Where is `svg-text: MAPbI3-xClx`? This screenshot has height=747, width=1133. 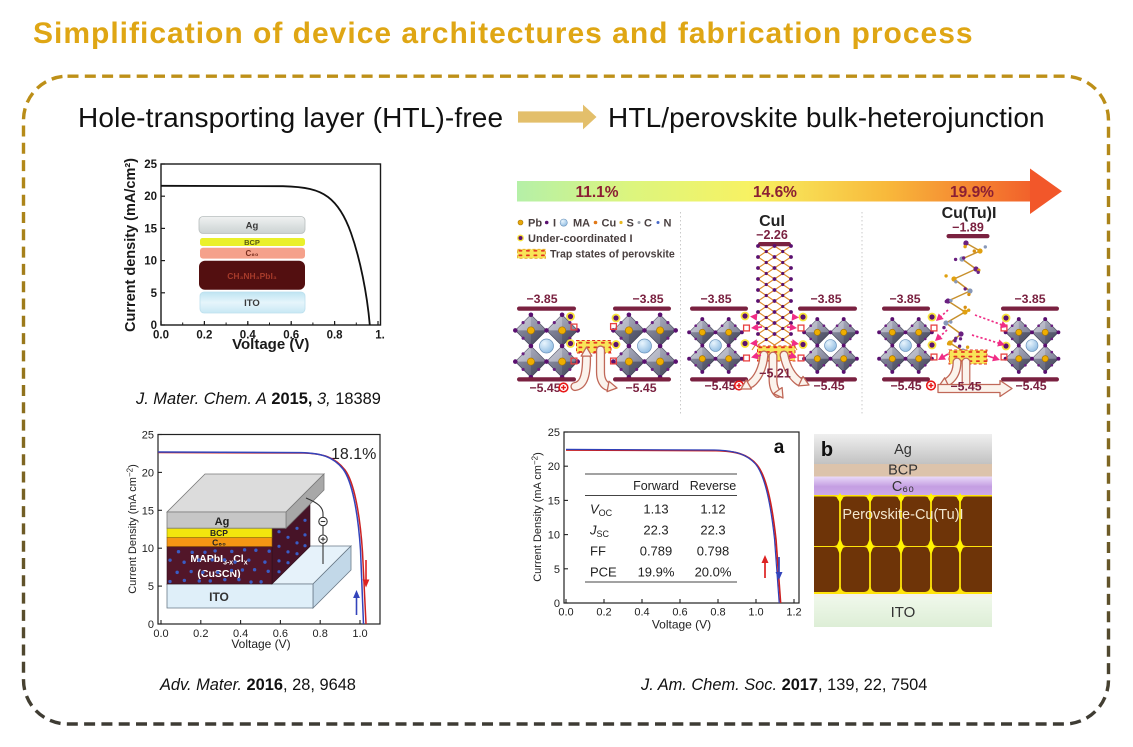 svg-text: MAPbI3-xClx is located at coordinates (218, 560).